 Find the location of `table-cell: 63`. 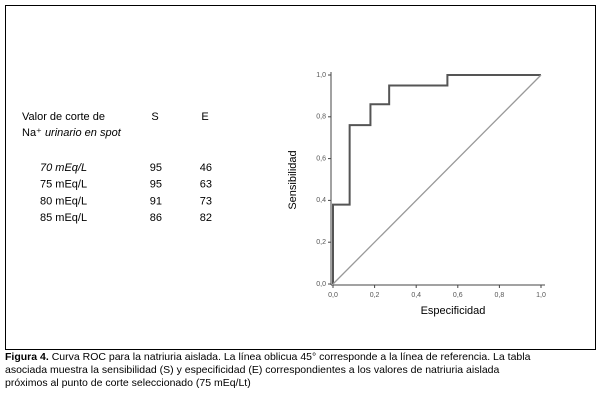

table-cell: 63 is located at coordinates (206, 185).